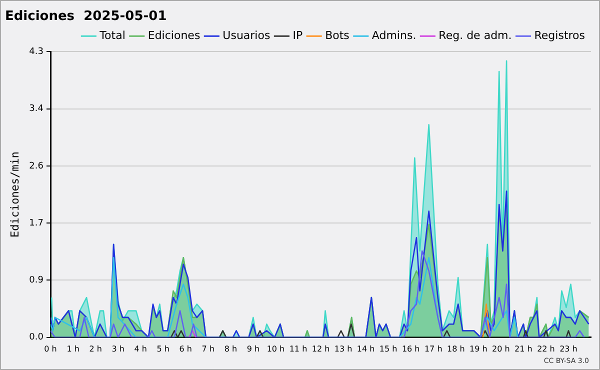 The width and height of the screenshot is (600, 370). Describe the element at coordinates (36, 166) in the screenshot. I see `y-tick-label: 2.6` at that location.